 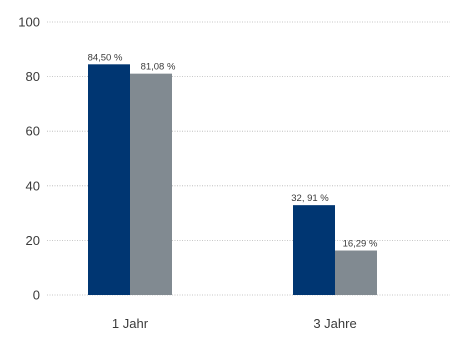 I want to click on bar-series2-cat2, so click(x=356, y=272).